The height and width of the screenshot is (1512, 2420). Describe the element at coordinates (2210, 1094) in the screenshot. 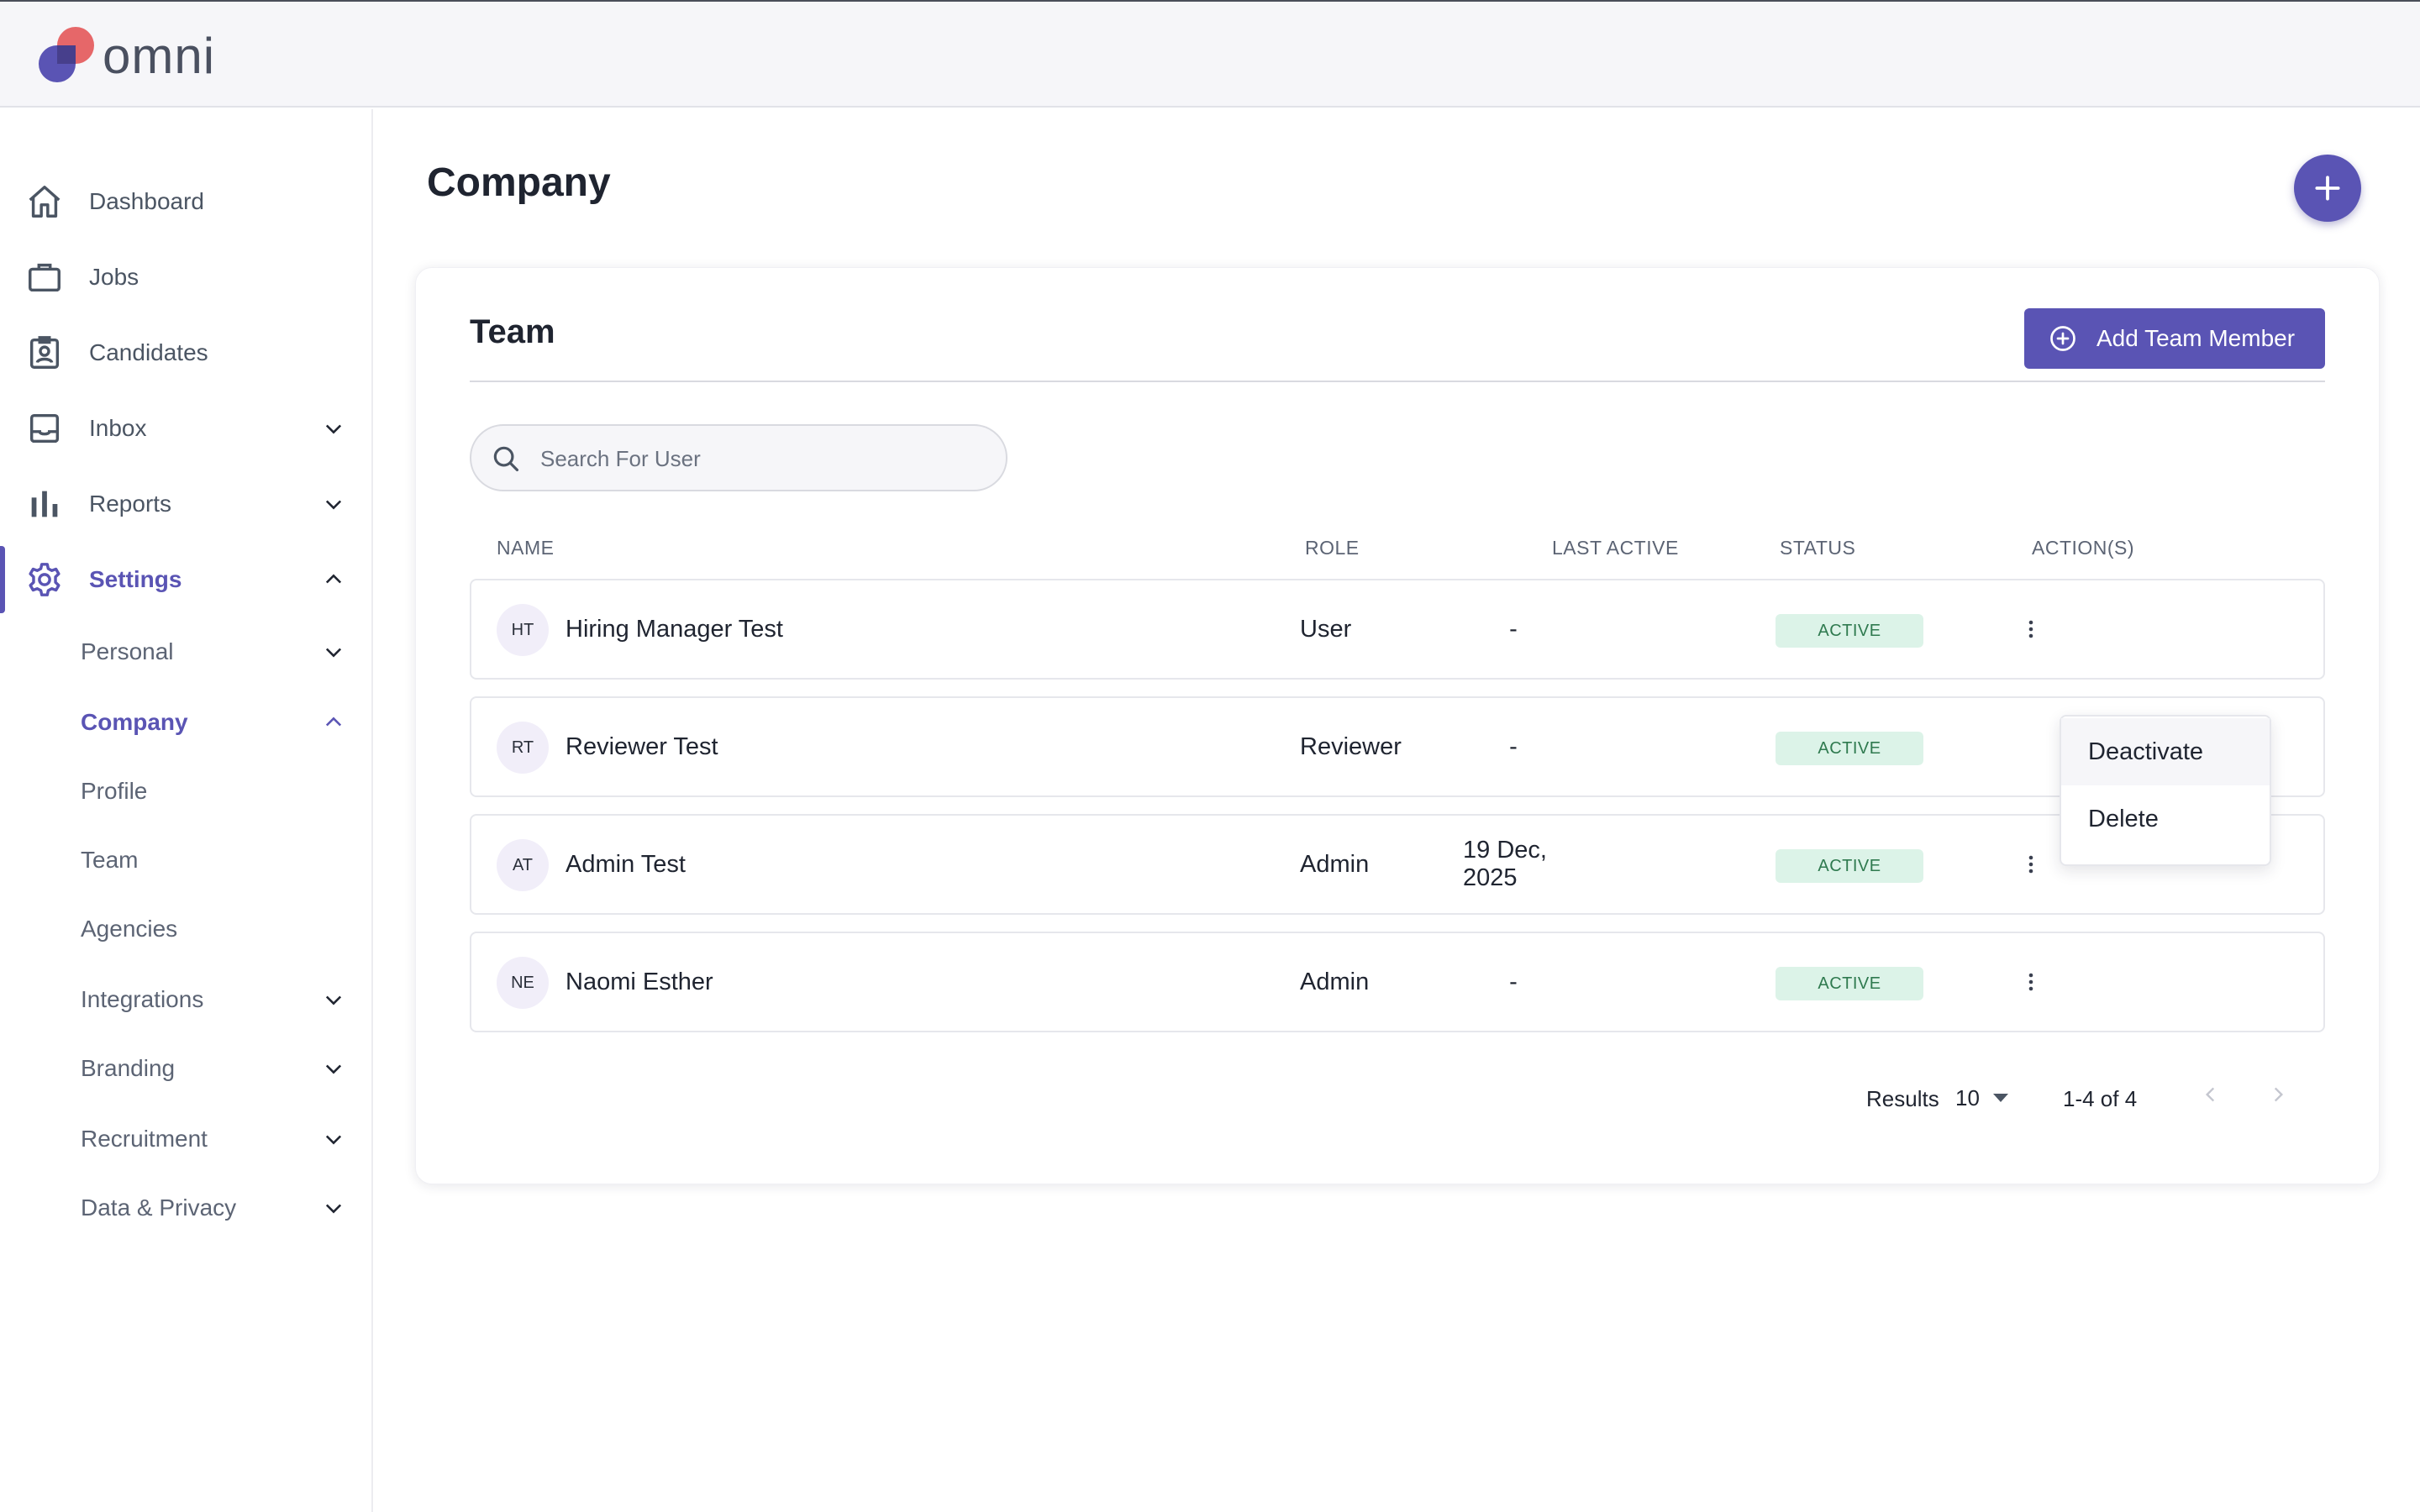

I see `previous-page-button` at that location.